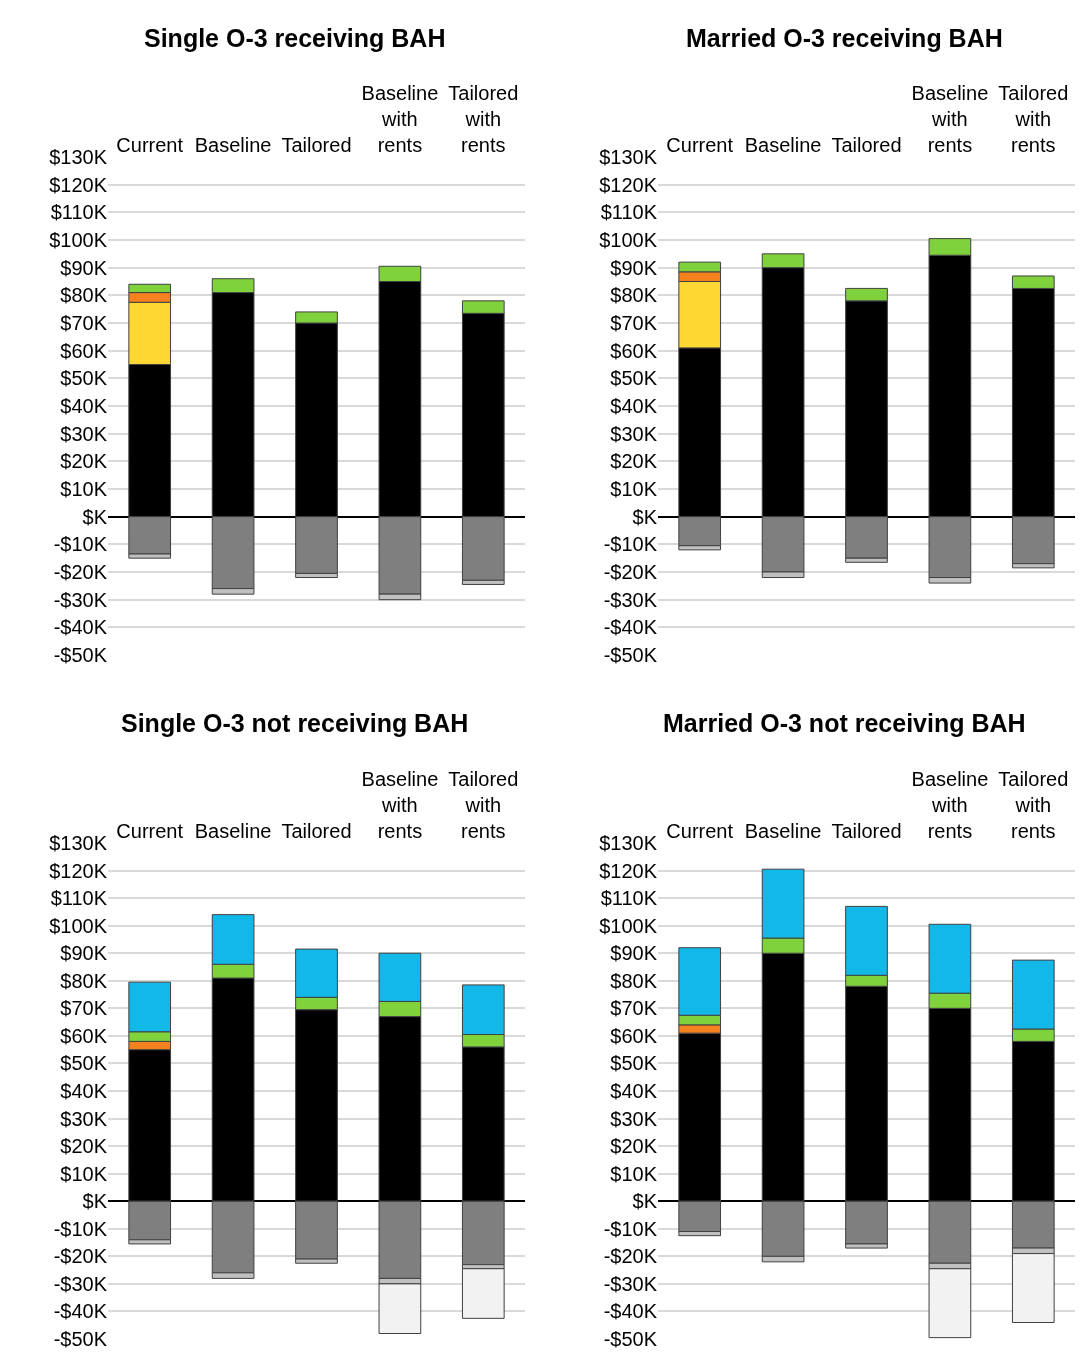 This screenshot has width=1092, height=1357. Describe the element at coordinates (844, 38) in the screenshot. I see `chart-title: Married O-3 receiving BAH` at that location.